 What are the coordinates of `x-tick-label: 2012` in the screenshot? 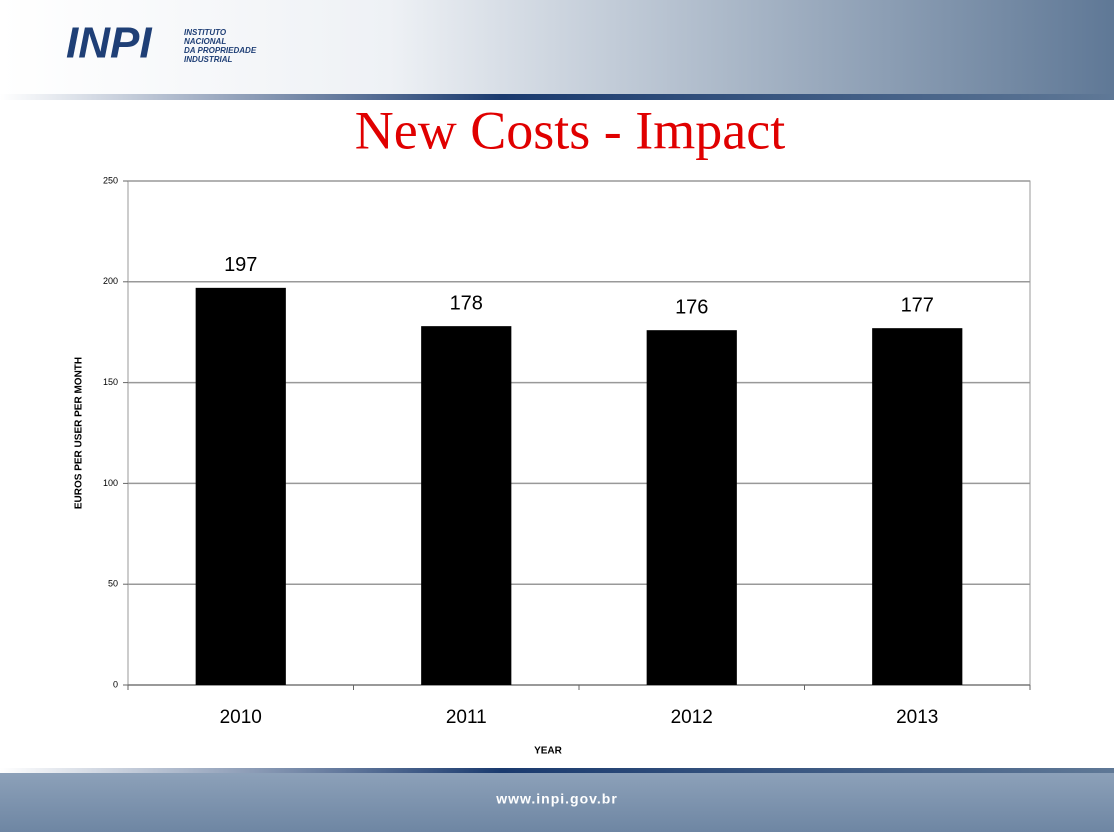 It's located at (692, 717).